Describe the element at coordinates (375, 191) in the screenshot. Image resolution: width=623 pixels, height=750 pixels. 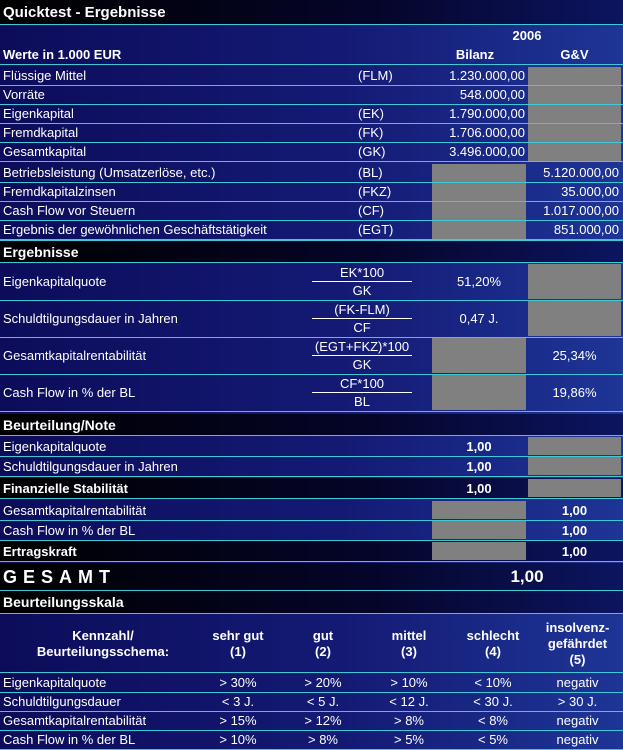
I see `row-code: (FKZ)` at that location.